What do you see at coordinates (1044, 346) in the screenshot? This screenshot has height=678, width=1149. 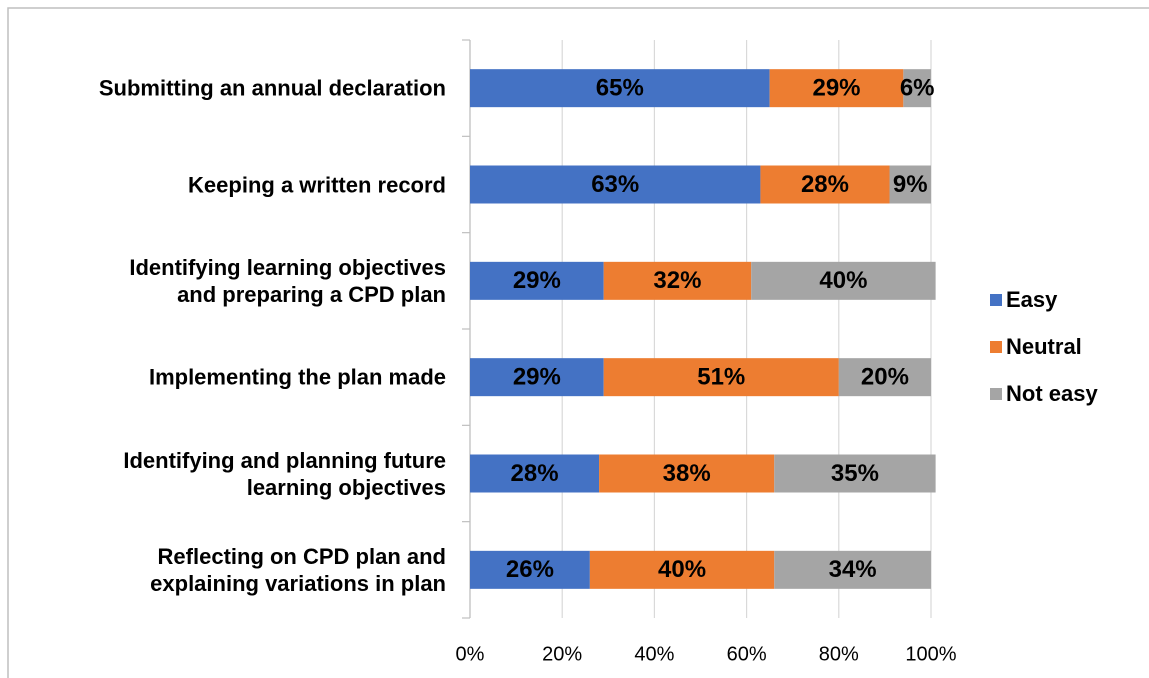 I see `legend-label: Neutral` at bounding box center [1044, 346].